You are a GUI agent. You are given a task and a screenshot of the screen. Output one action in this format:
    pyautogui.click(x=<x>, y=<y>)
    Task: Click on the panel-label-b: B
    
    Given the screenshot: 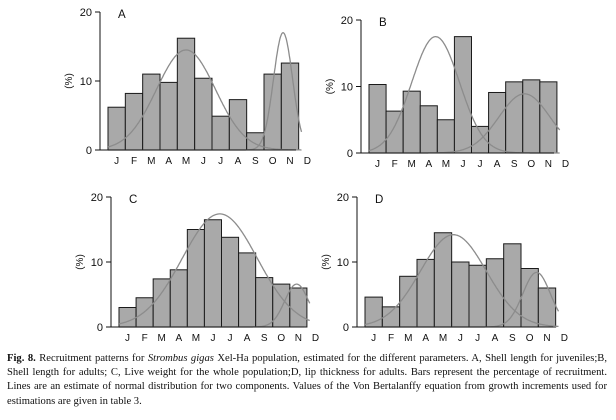 What is the action you would take?
    pyautogui.click(x=383, y=23)
    